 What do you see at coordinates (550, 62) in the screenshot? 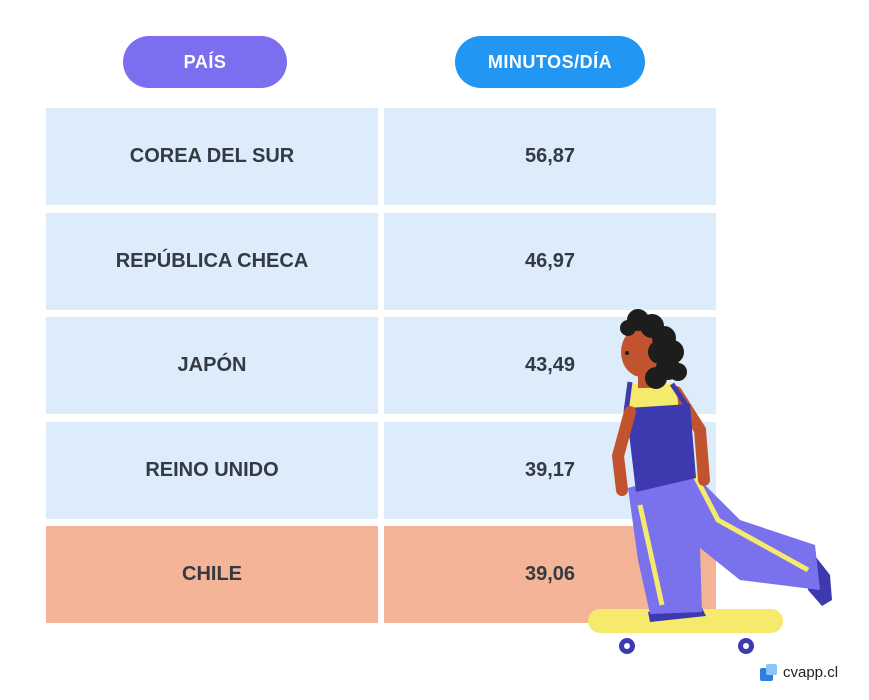
I see `header-minutes: MINUTOS/DÍA` at bounding box center [550, 62].